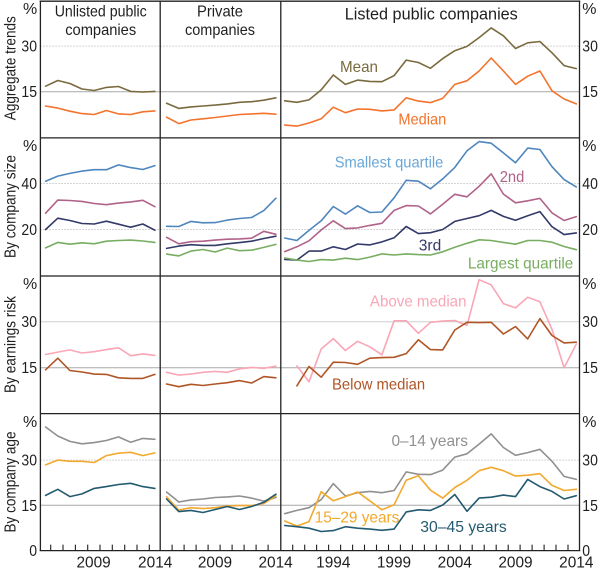  What do you see at coordinates (394, 561) in the screenshot?
I see `svg-text: 1999` at bounding box center [394, 561].